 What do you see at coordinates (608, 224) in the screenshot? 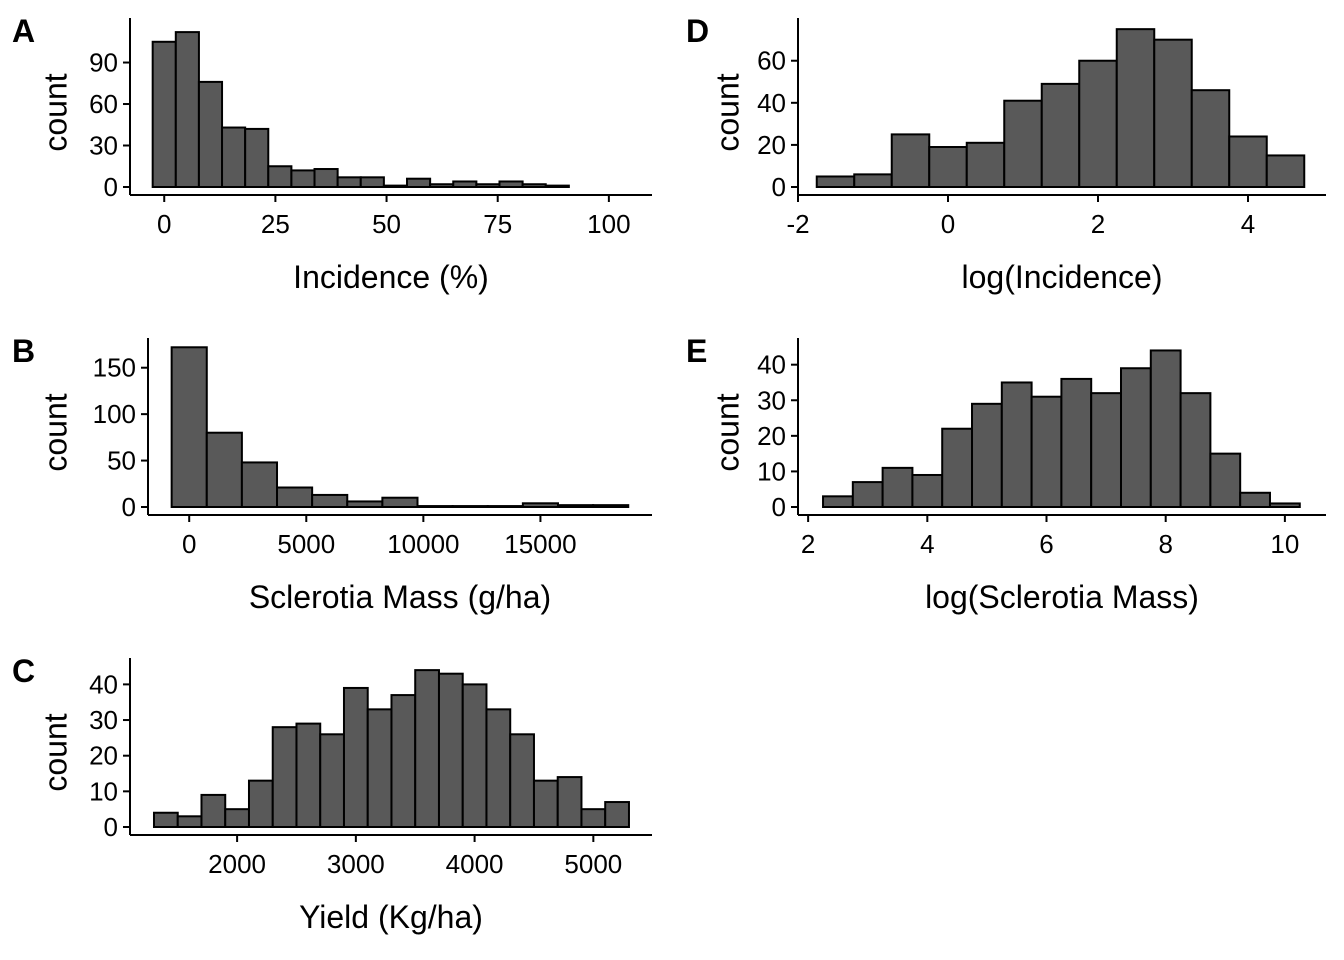
I see `x-tick-label: 100` at bounding box center [608, 224].